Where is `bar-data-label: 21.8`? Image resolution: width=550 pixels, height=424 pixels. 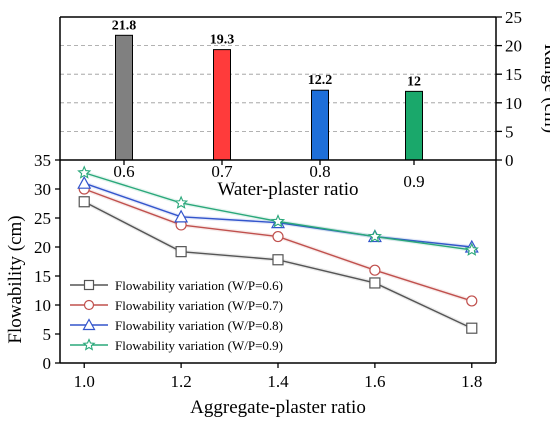 bar-data-label: 21.8 is located at coordinates (124, 25).